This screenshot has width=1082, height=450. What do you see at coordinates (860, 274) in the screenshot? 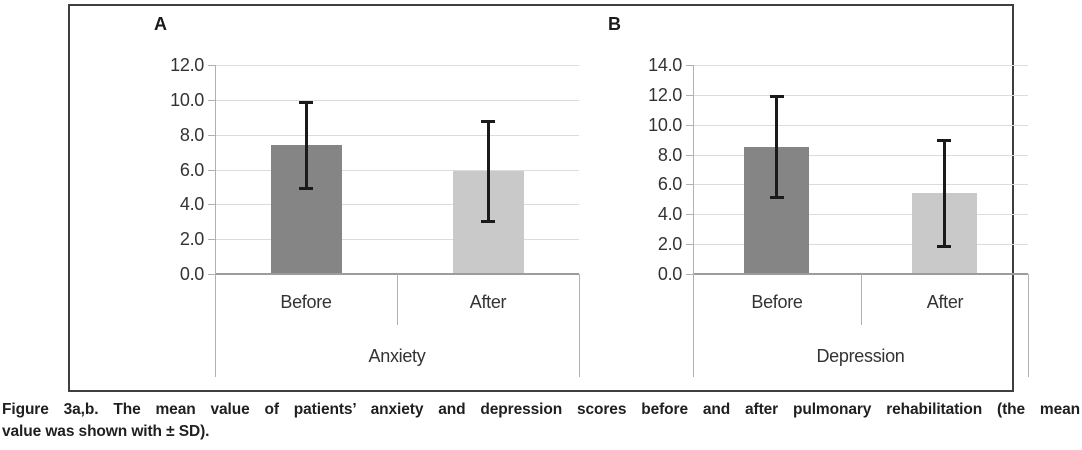
I see `x-axis-baseline` at bounding box center [860, 274].